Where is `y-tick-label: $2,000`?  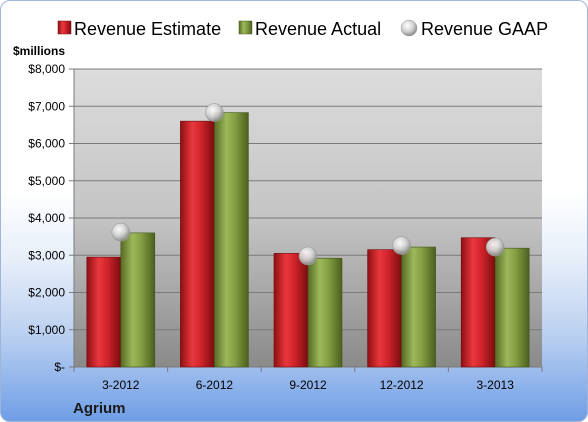 y-tick-label: $2,000 is located at coordinates (46, 293).